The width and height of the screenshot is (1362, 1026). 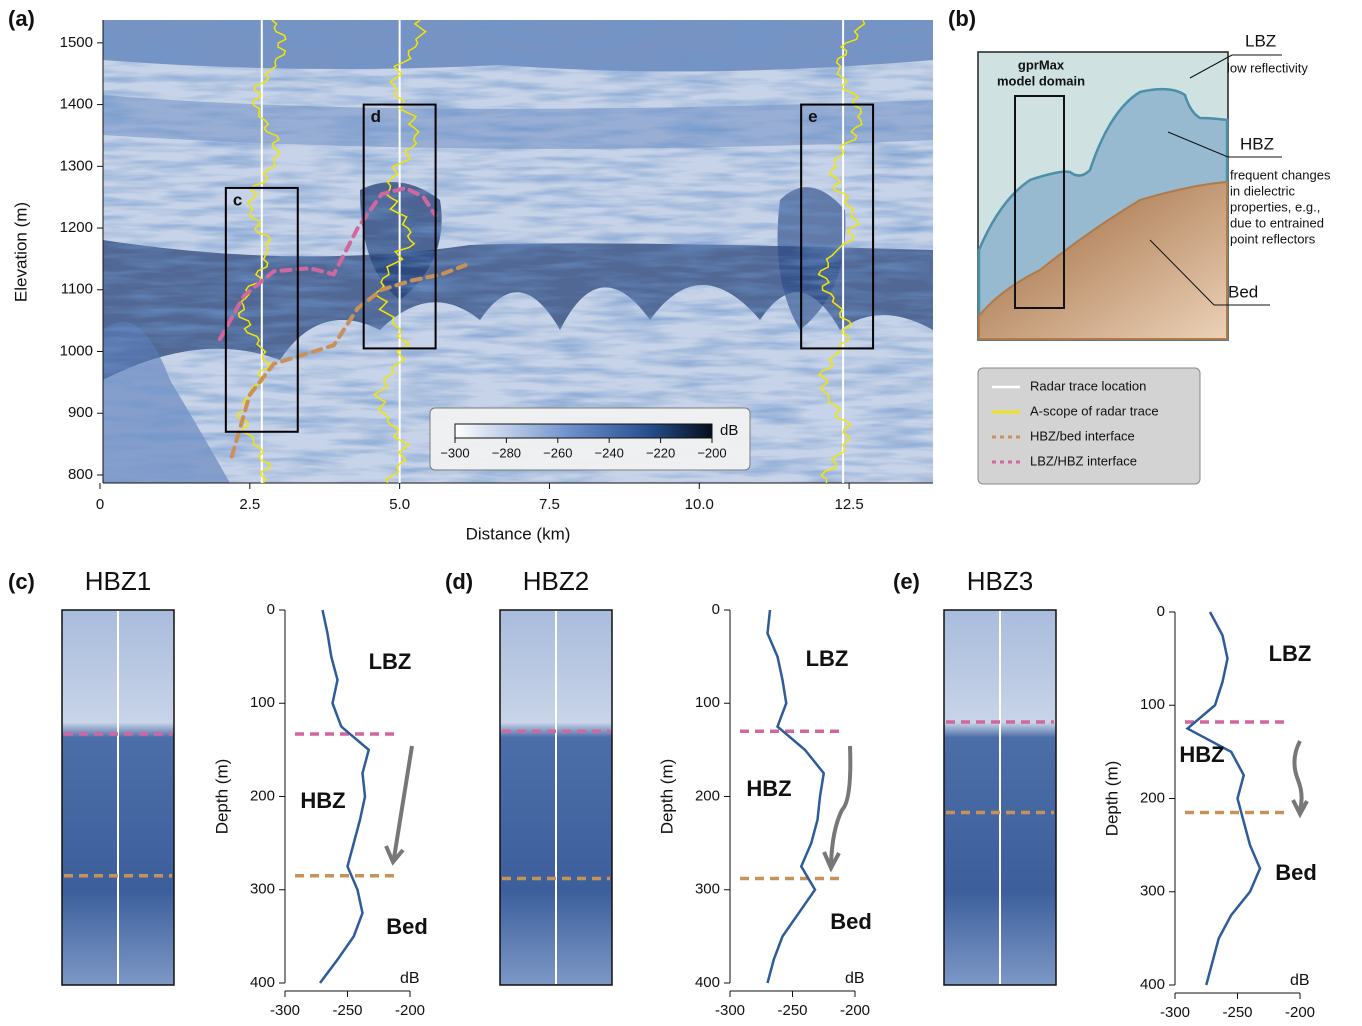 What do you see at coordinates (556, 581) in the screenshot?
I see `image-title: HBZ2` at bounding box center [556, 581].